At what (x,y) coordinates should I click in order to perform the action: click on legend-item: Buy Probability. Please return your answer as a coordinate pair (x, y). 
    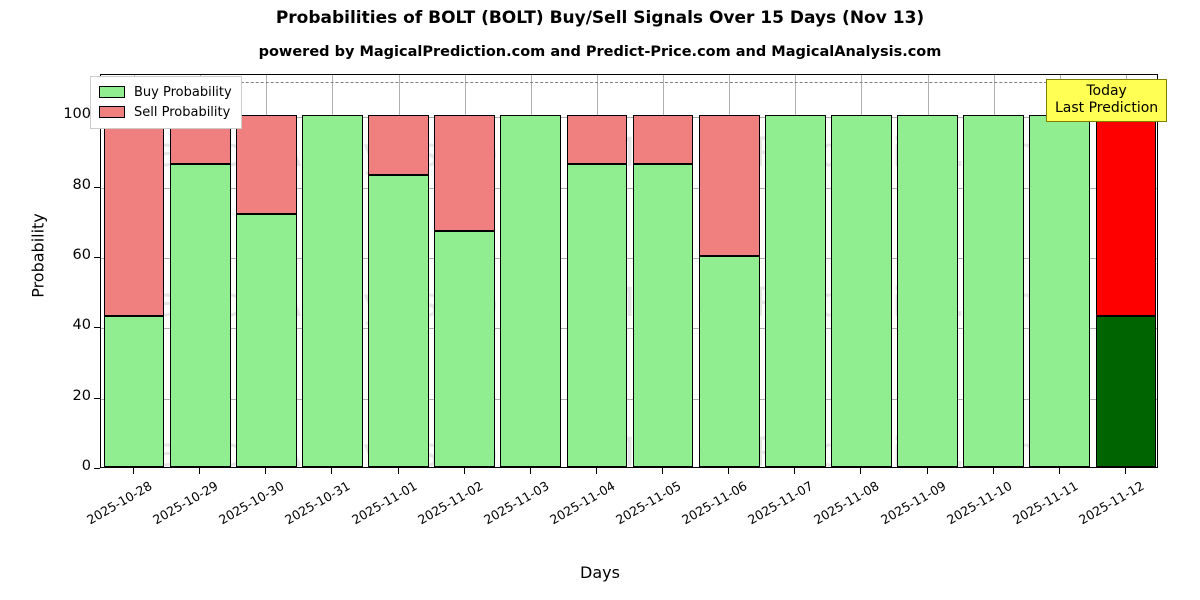
    Looking at the image, I should click on (165, 92).